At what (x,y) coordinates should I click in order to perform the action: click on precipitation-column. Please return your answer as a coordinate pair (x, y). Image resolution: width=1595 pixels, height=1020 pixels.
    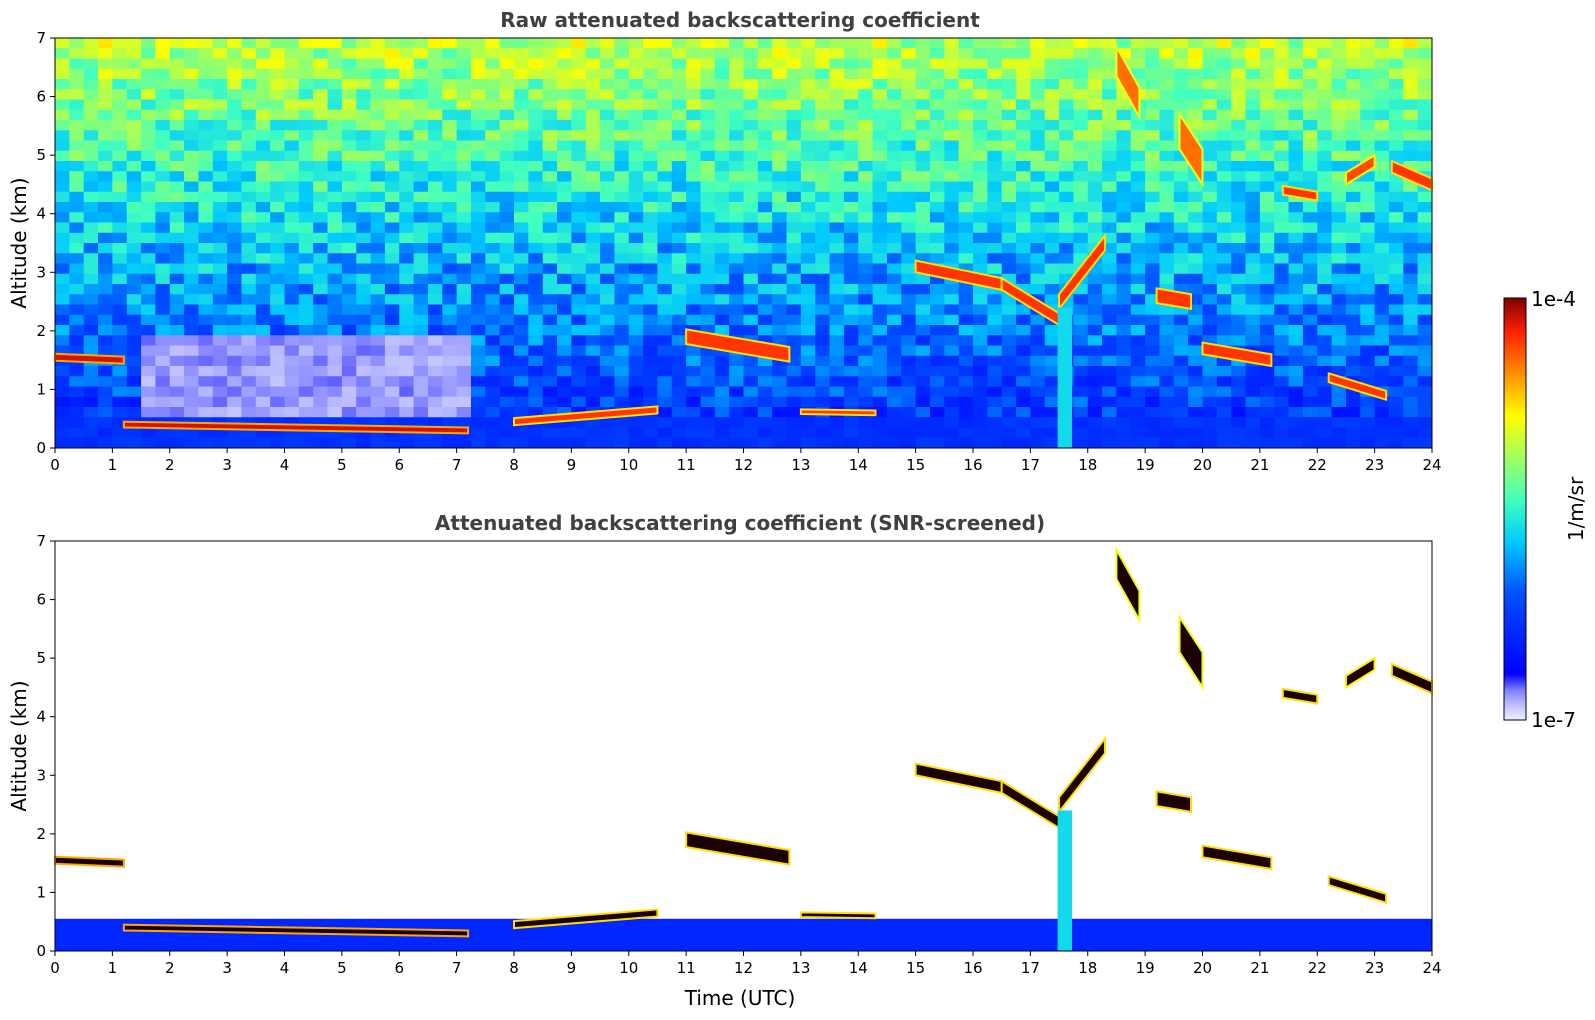
    Looking at the image, I should click on (1064, 377).